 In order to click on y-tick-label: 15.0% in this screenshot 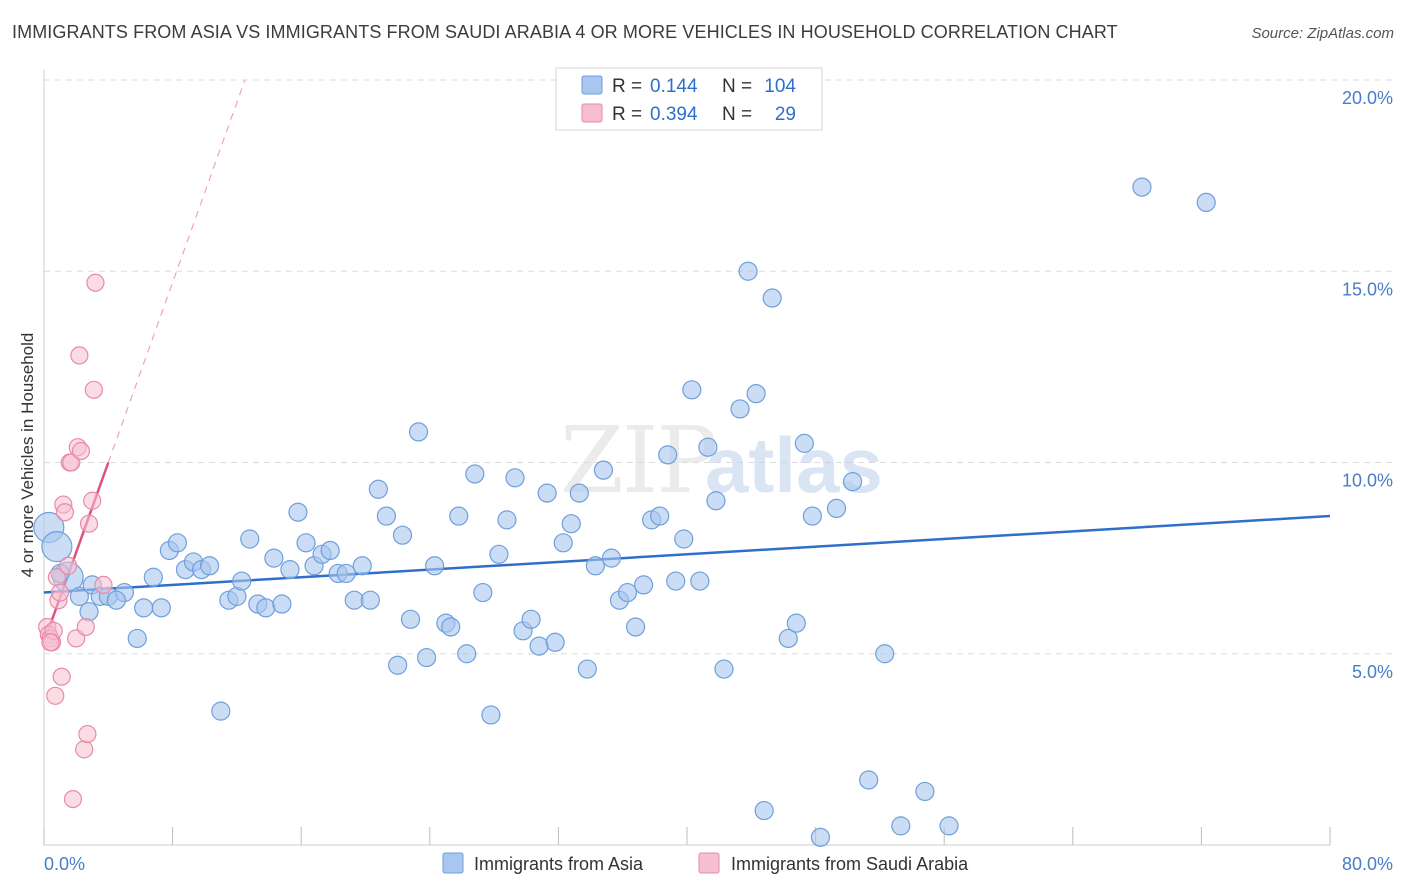, I will do `click(1367, 289)`.